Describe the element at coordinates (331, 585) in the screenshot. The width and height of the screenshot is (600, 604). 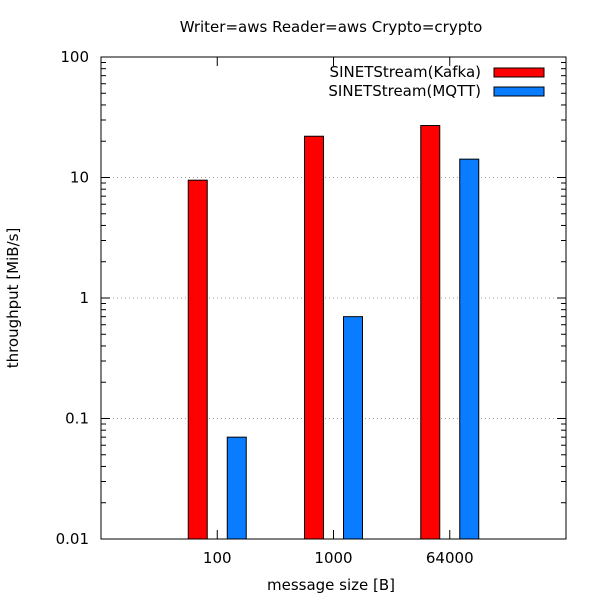
I see `x-axis-label: message size [B]` at that location.